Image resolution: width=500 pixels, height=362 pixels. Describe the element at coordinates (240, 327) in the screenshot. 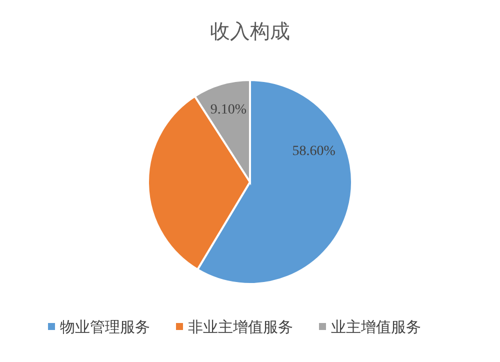

I see `legend-label: 非业主增值服务` at that location.